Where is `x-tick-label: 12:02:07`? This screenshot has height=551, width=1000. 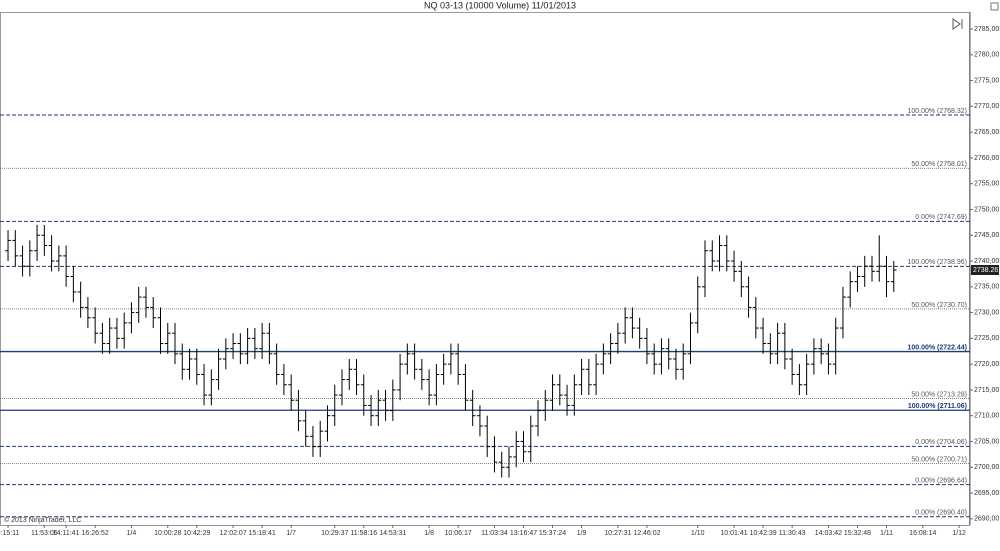
x-tick-label: 12:02:07 is located at coordinates (232, 533).